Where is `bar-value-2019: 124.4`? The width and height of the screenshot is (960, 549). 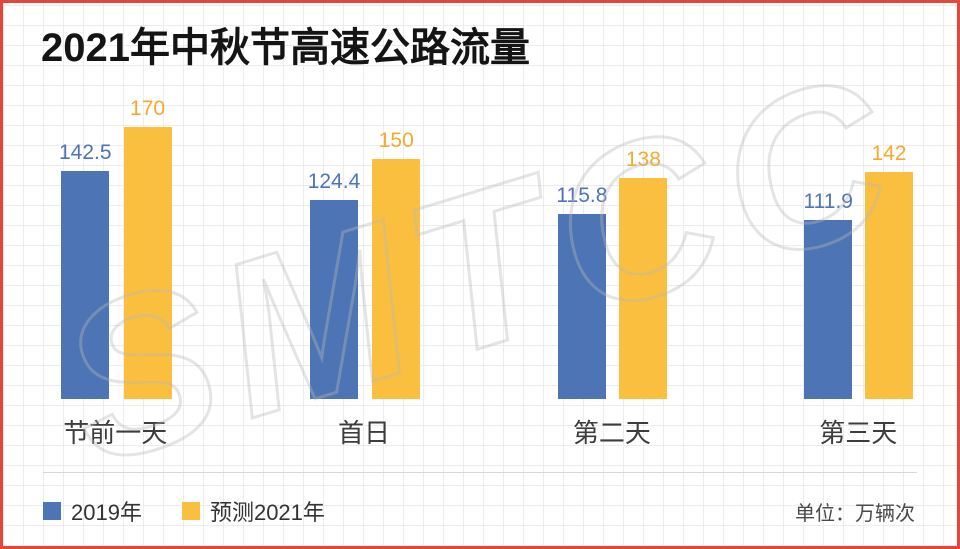 bar-value-2019: 124.4 is located at coordinates (334, 181).